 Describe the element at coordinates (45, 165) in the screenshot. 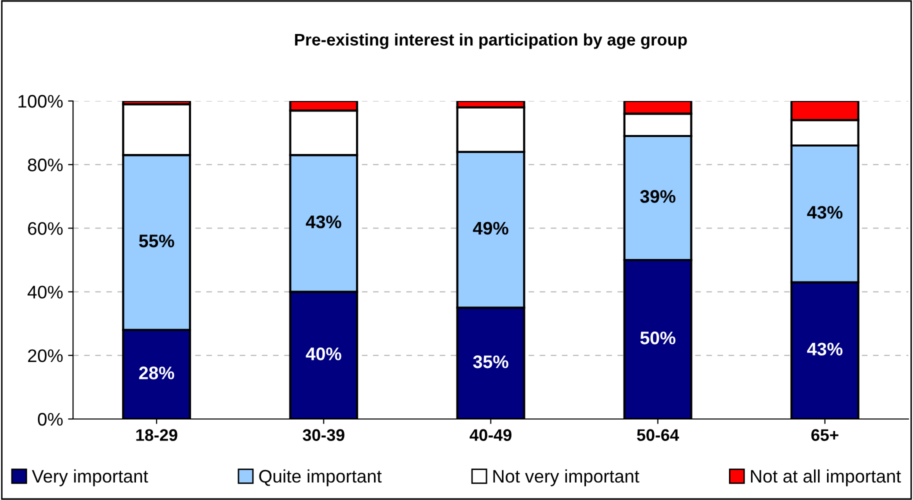

I see `y-tick-label: 80%` at that location.